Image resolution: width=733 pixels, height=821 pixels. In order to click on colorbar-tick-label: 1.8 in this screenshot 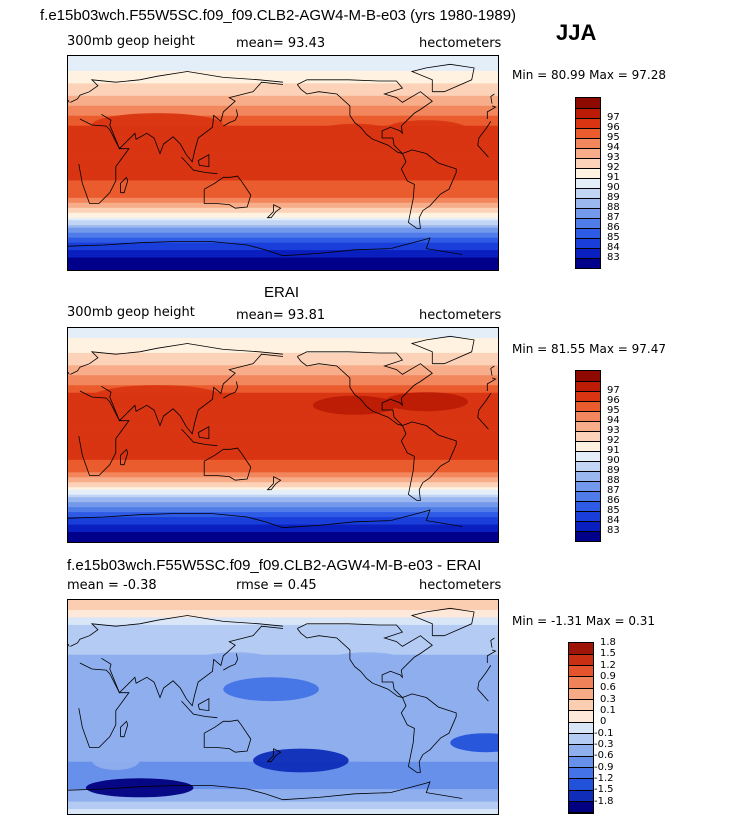, I will do `click(608, 642)`.